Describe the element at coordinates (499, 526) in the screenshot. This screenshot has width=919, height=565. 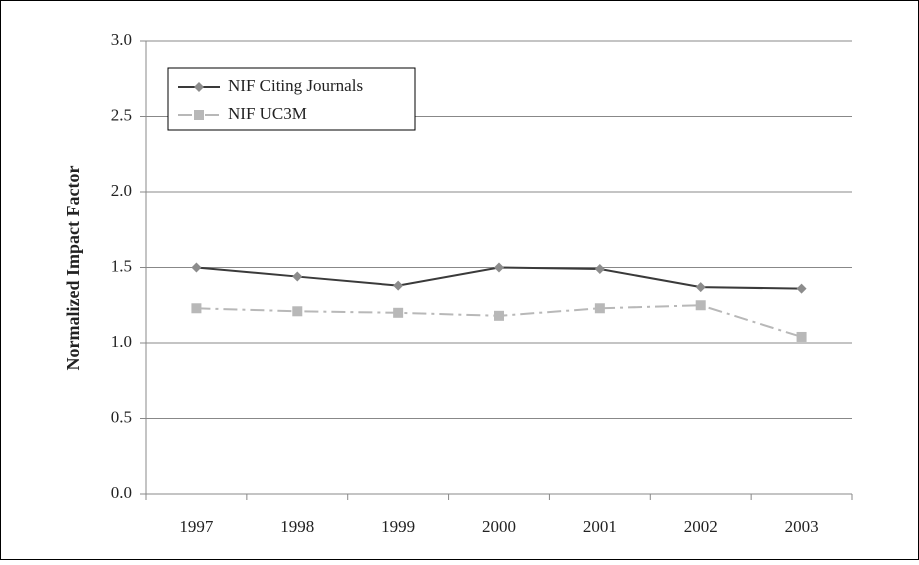
I see `x-tick-label: 2000` at that location.